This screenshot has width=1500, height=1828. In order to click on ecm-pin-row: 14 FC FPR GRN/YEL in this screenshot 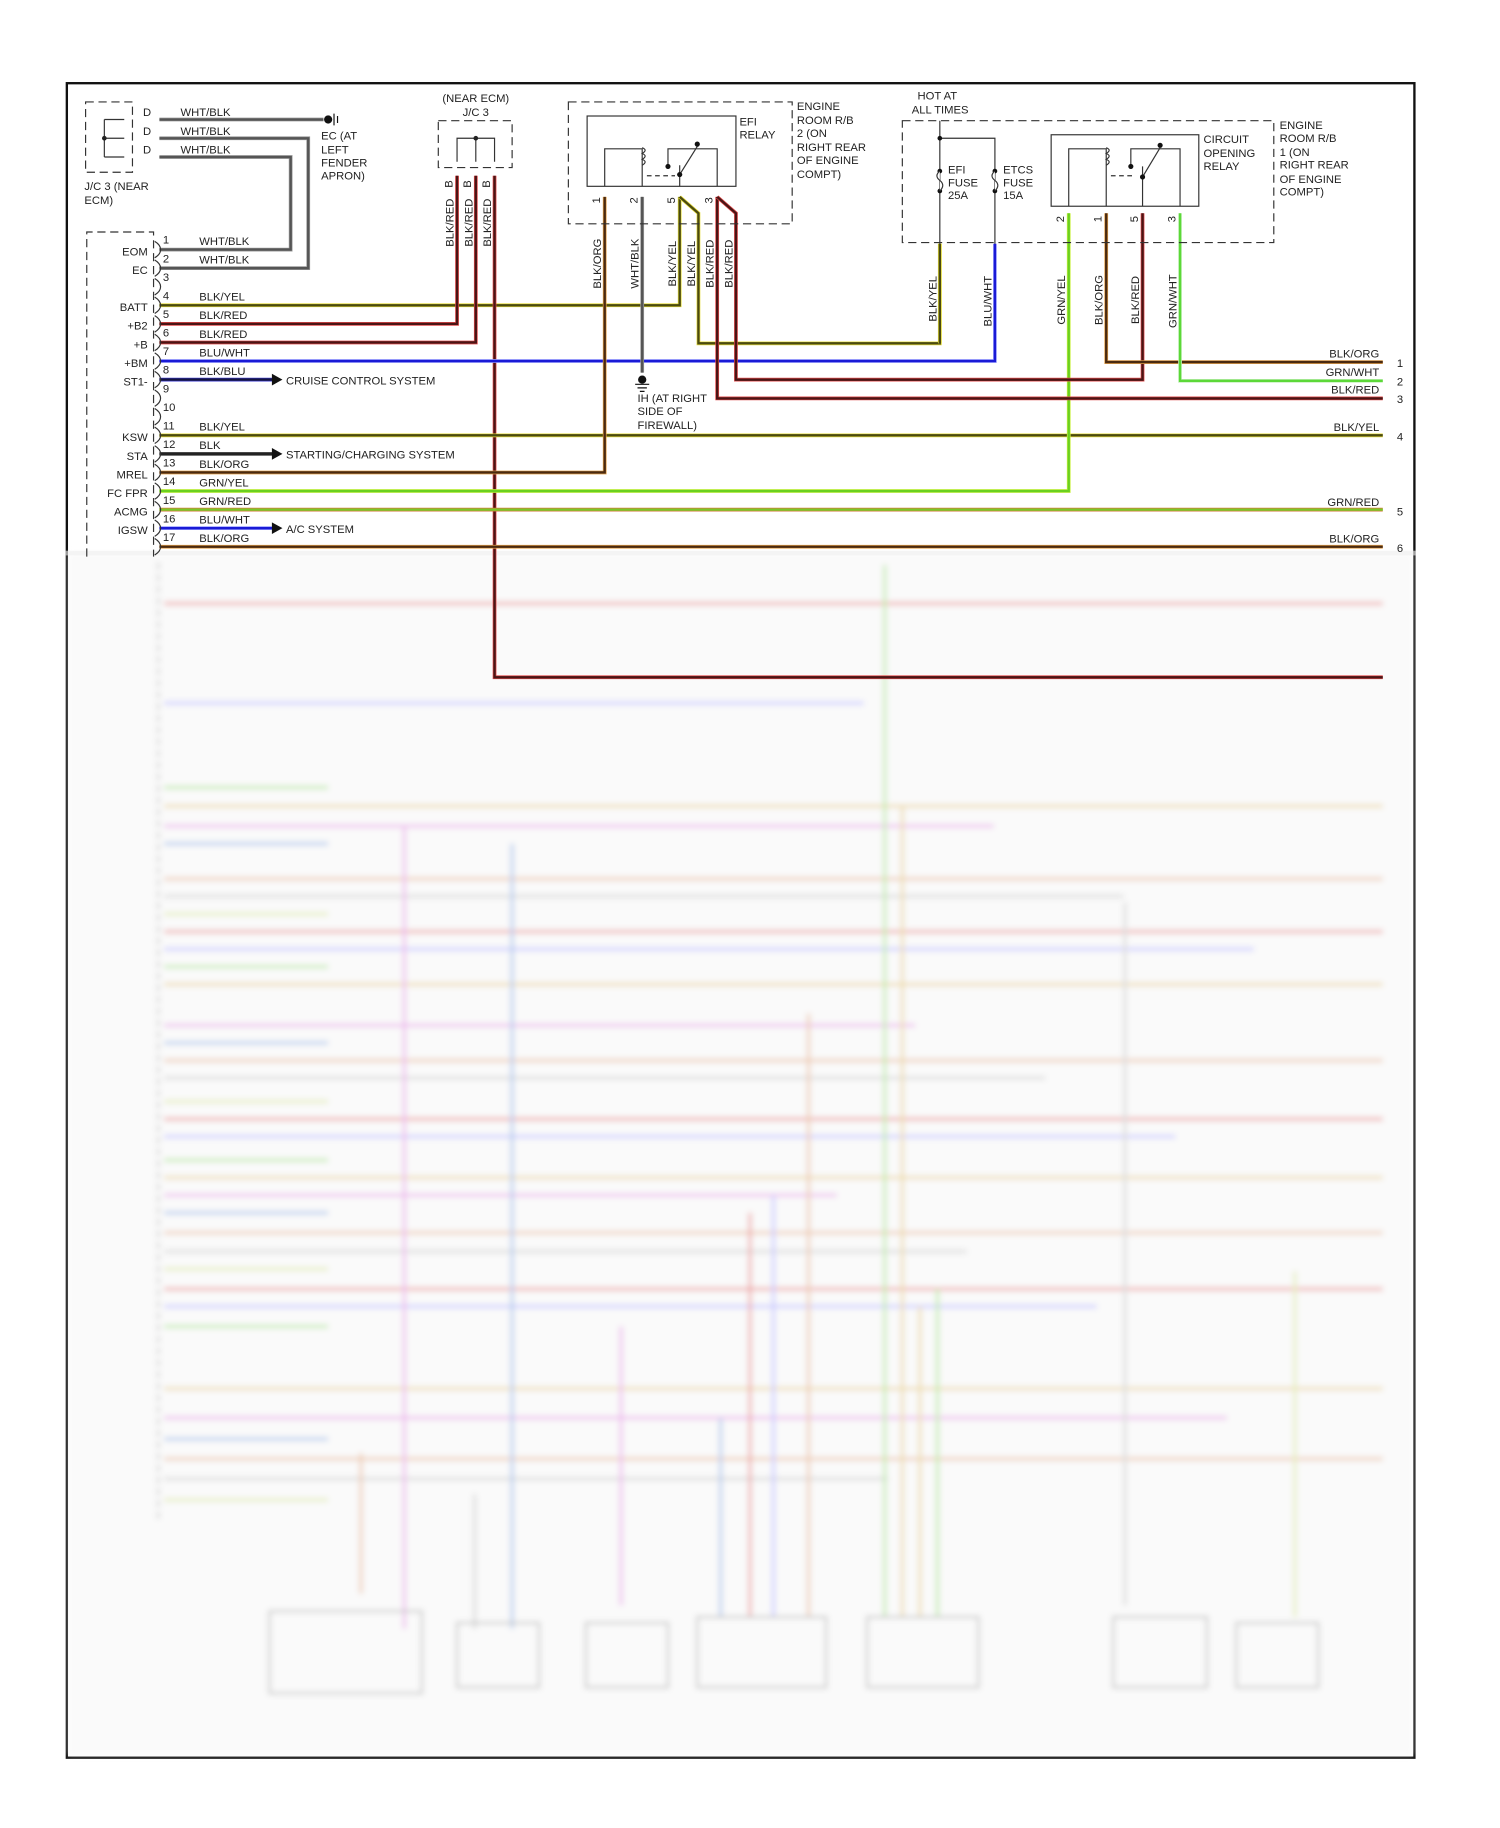, I will do `click(177, 488)`.